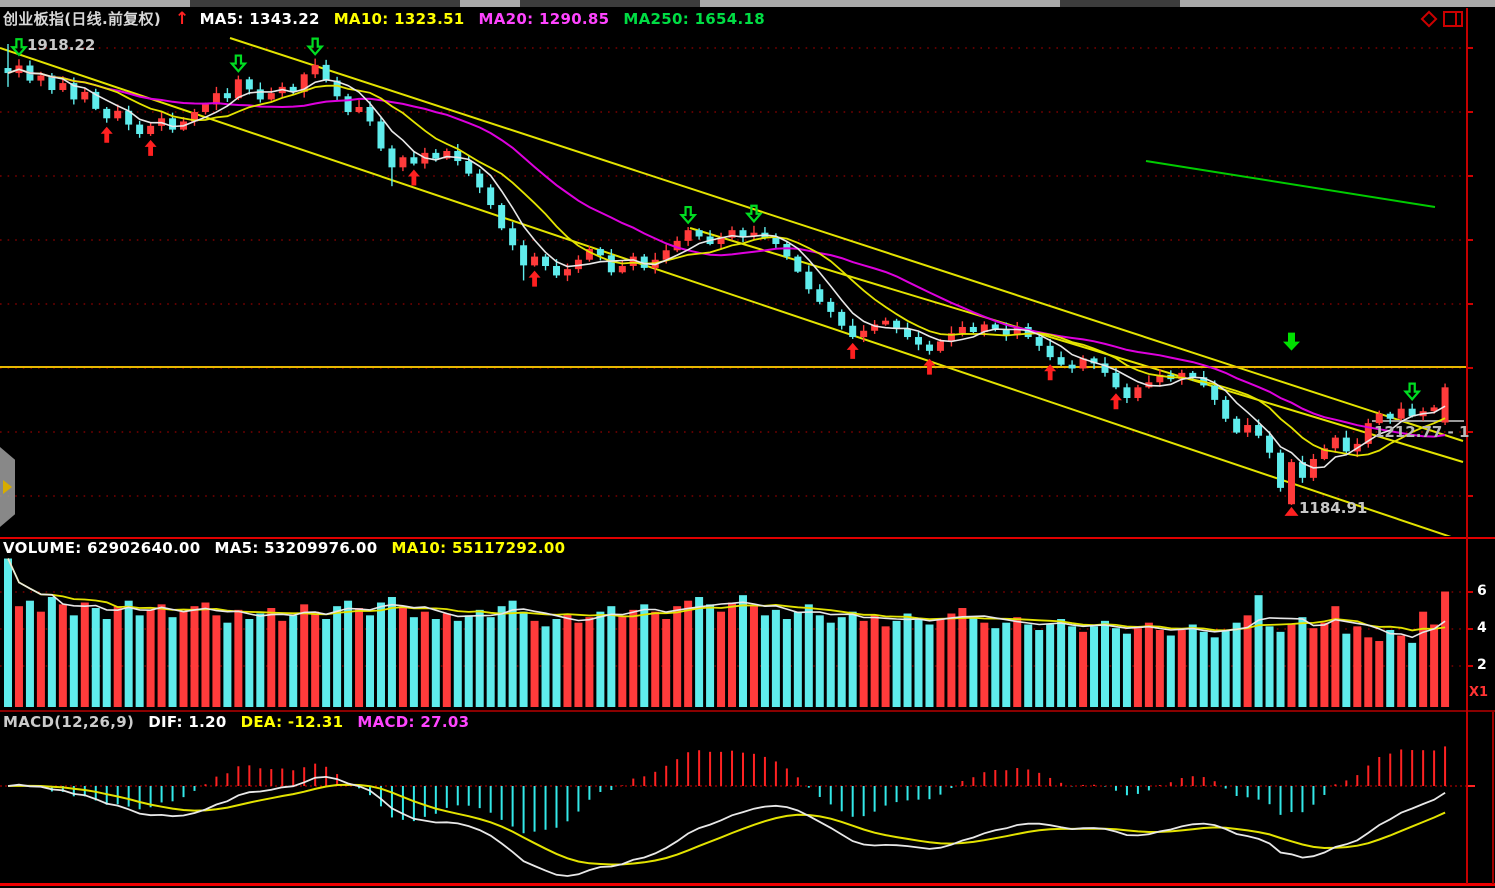 The width and height of the screenshot is (1495, 888). What do you see at coordinates (102, 548) in the screenshot?
I see `volume-value-label: VOLUME: 62902640.00` at bounding box center [102, 548].